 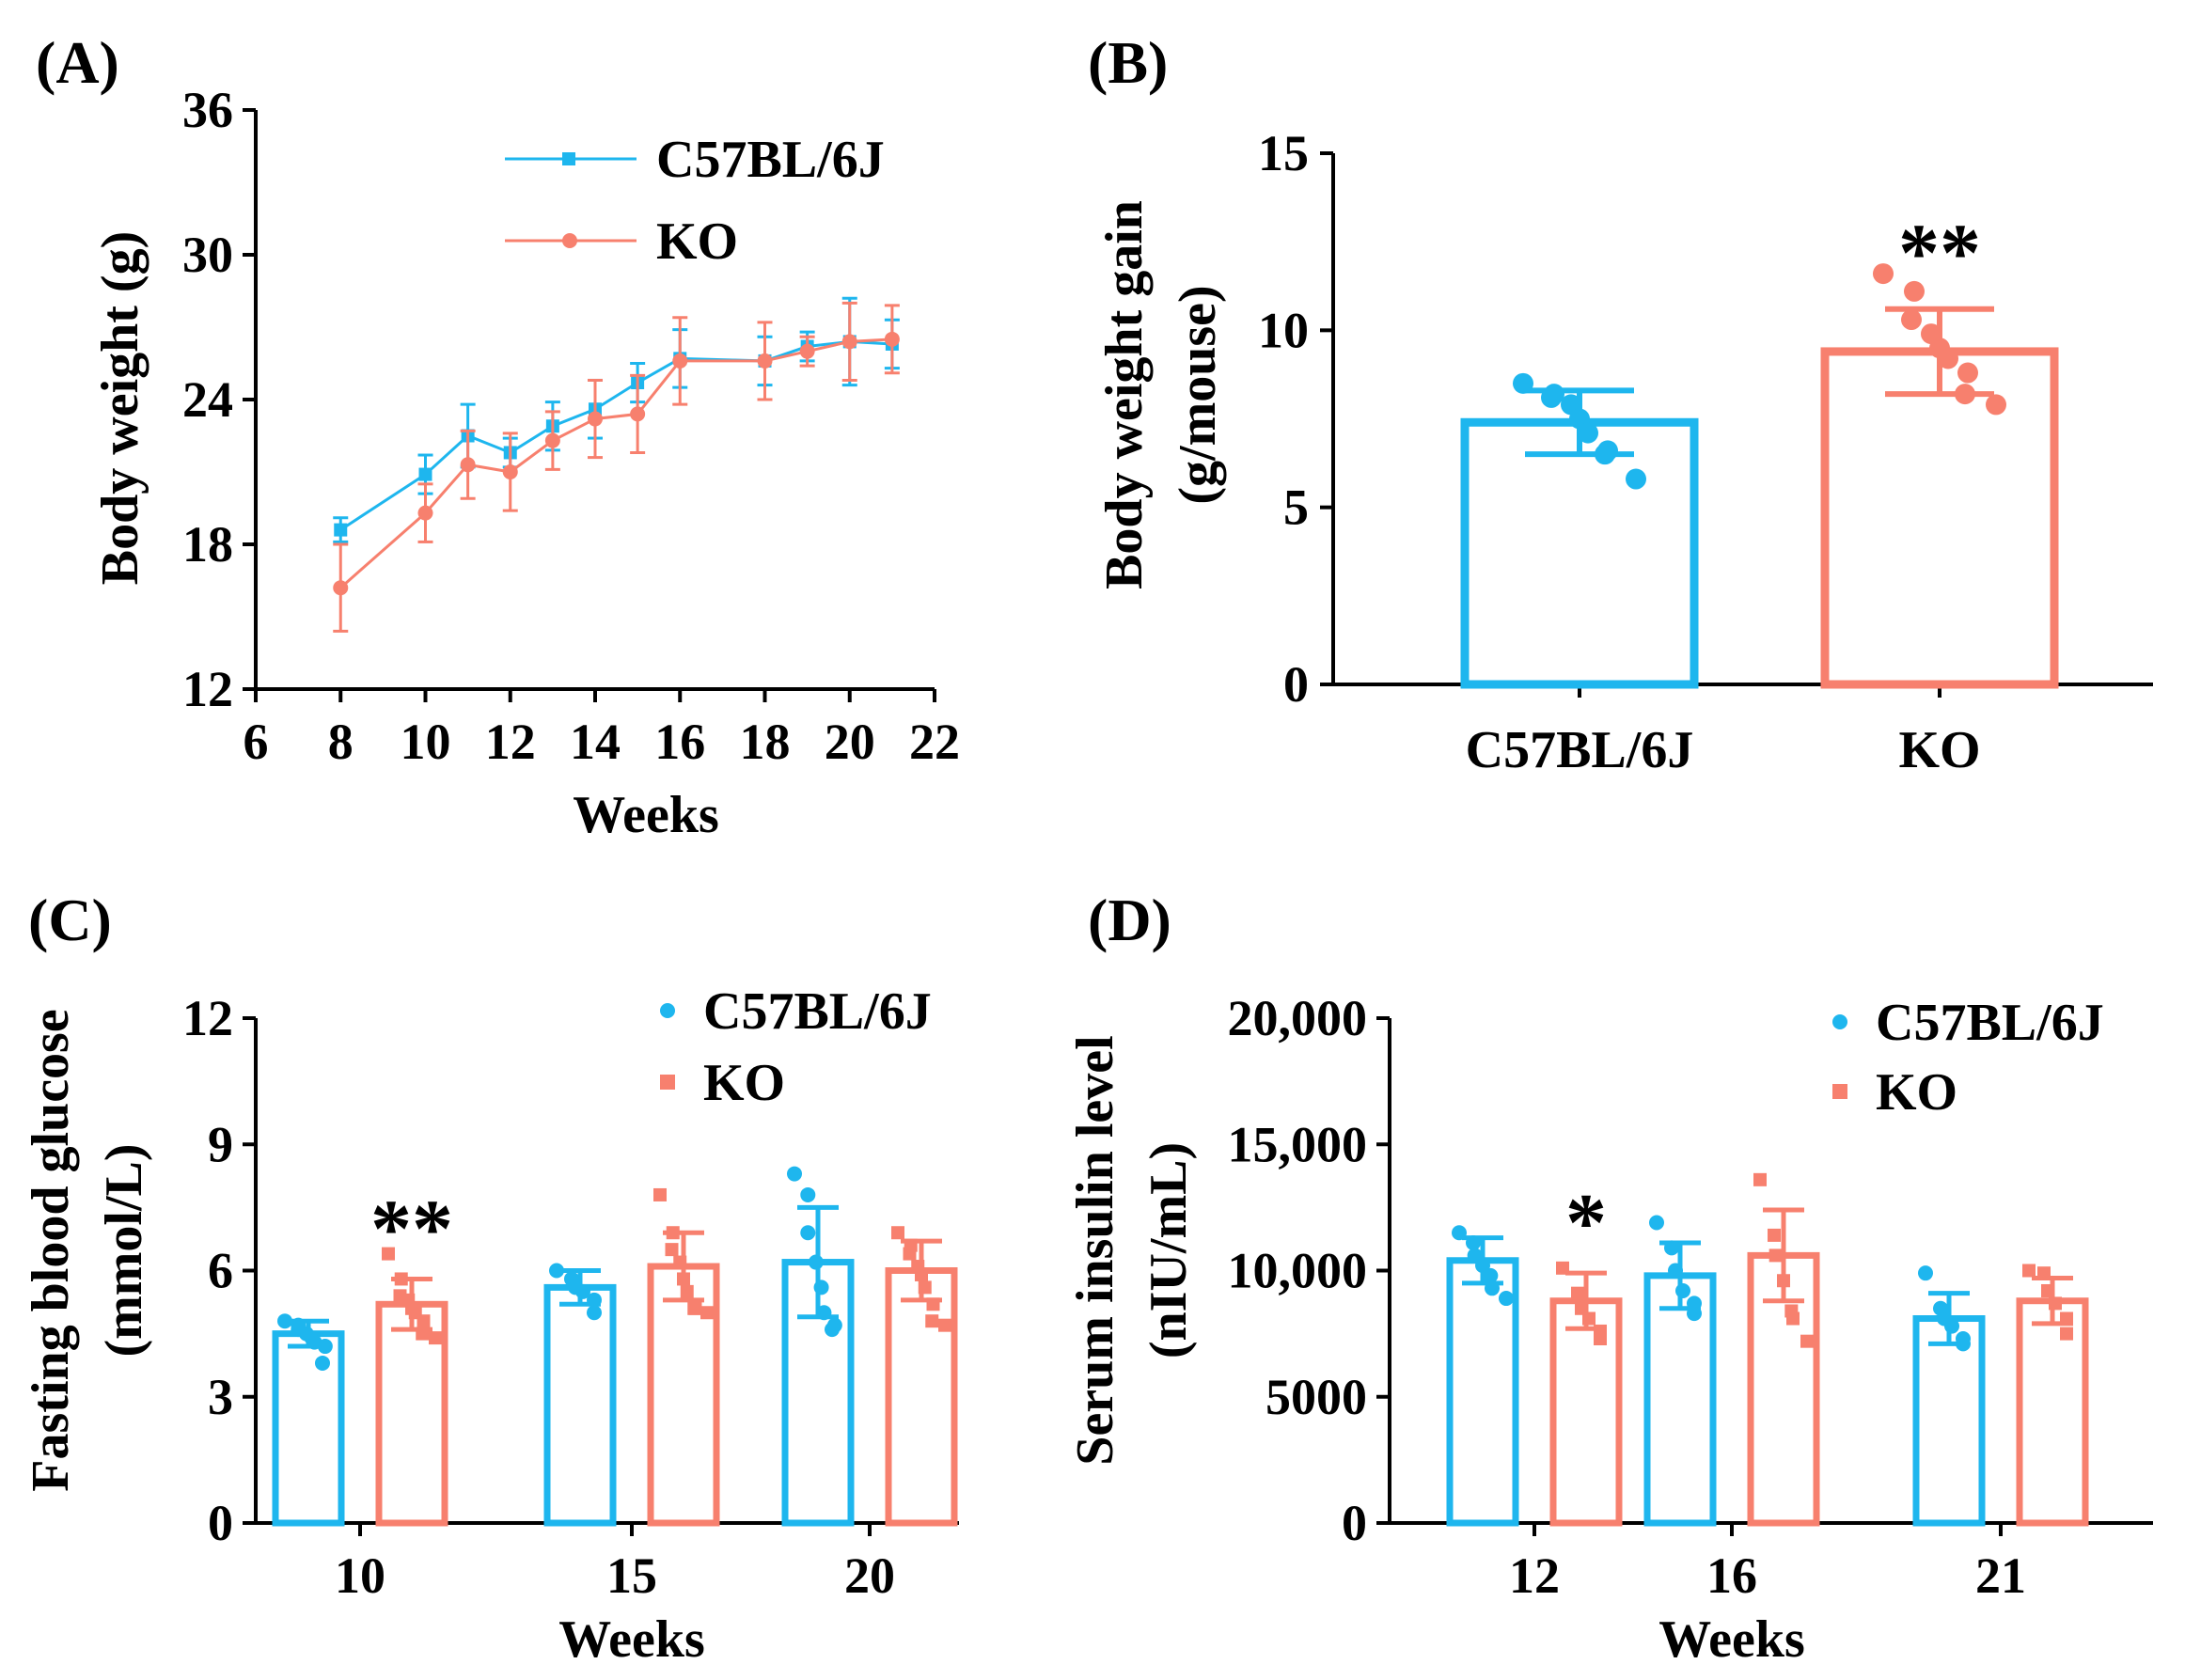 I want to click on panel-c-y-tick-label: 0, so click(x=220, y=1523).